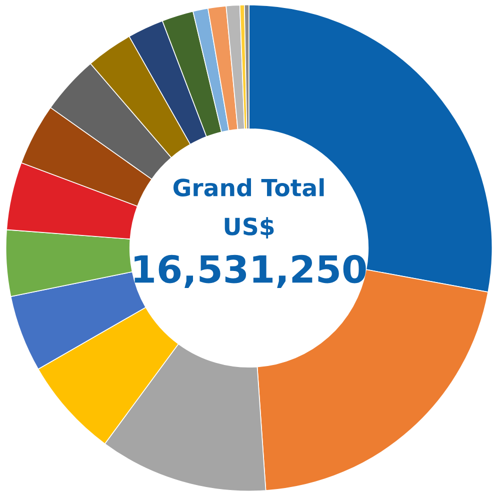  Describe the element at coordinates (248, 187) in the screenshot. I see `text: Grand Total` at that location.